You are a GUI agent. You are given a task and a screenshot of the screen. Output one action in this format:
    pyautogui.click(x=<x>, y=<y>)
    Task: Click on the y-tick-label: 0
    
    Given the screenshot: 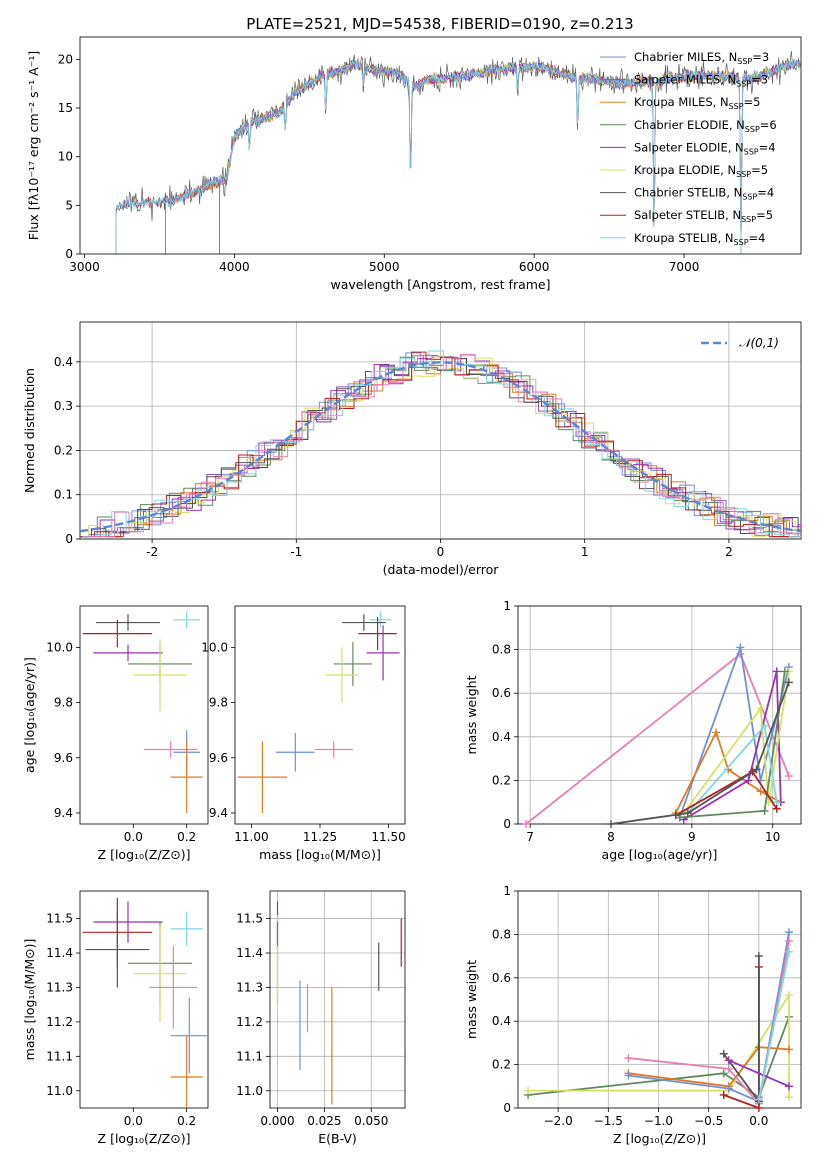 What is the action you would take?
    pyautogui.click(x=507, y=824)
    